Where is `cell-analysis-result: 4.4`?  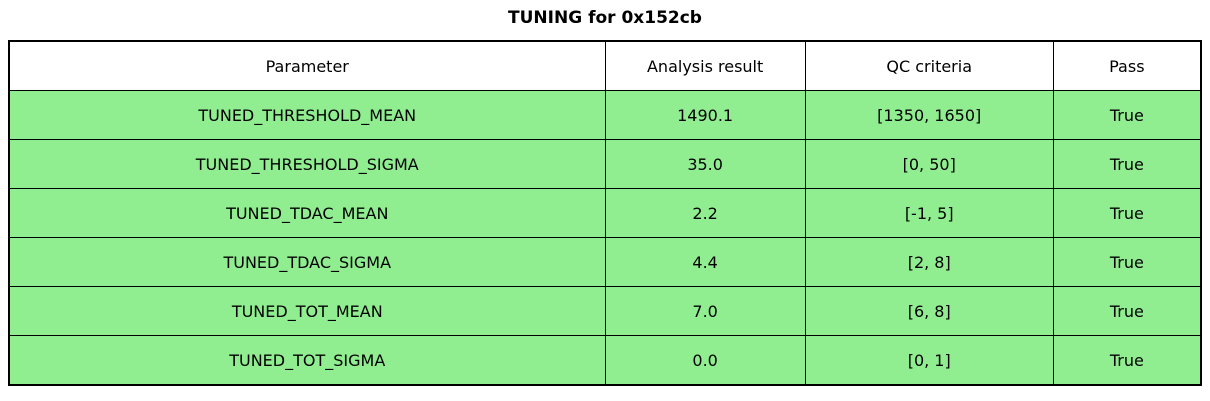
cell-analysis-result: 4.4 is located at coordinates (705, 262).